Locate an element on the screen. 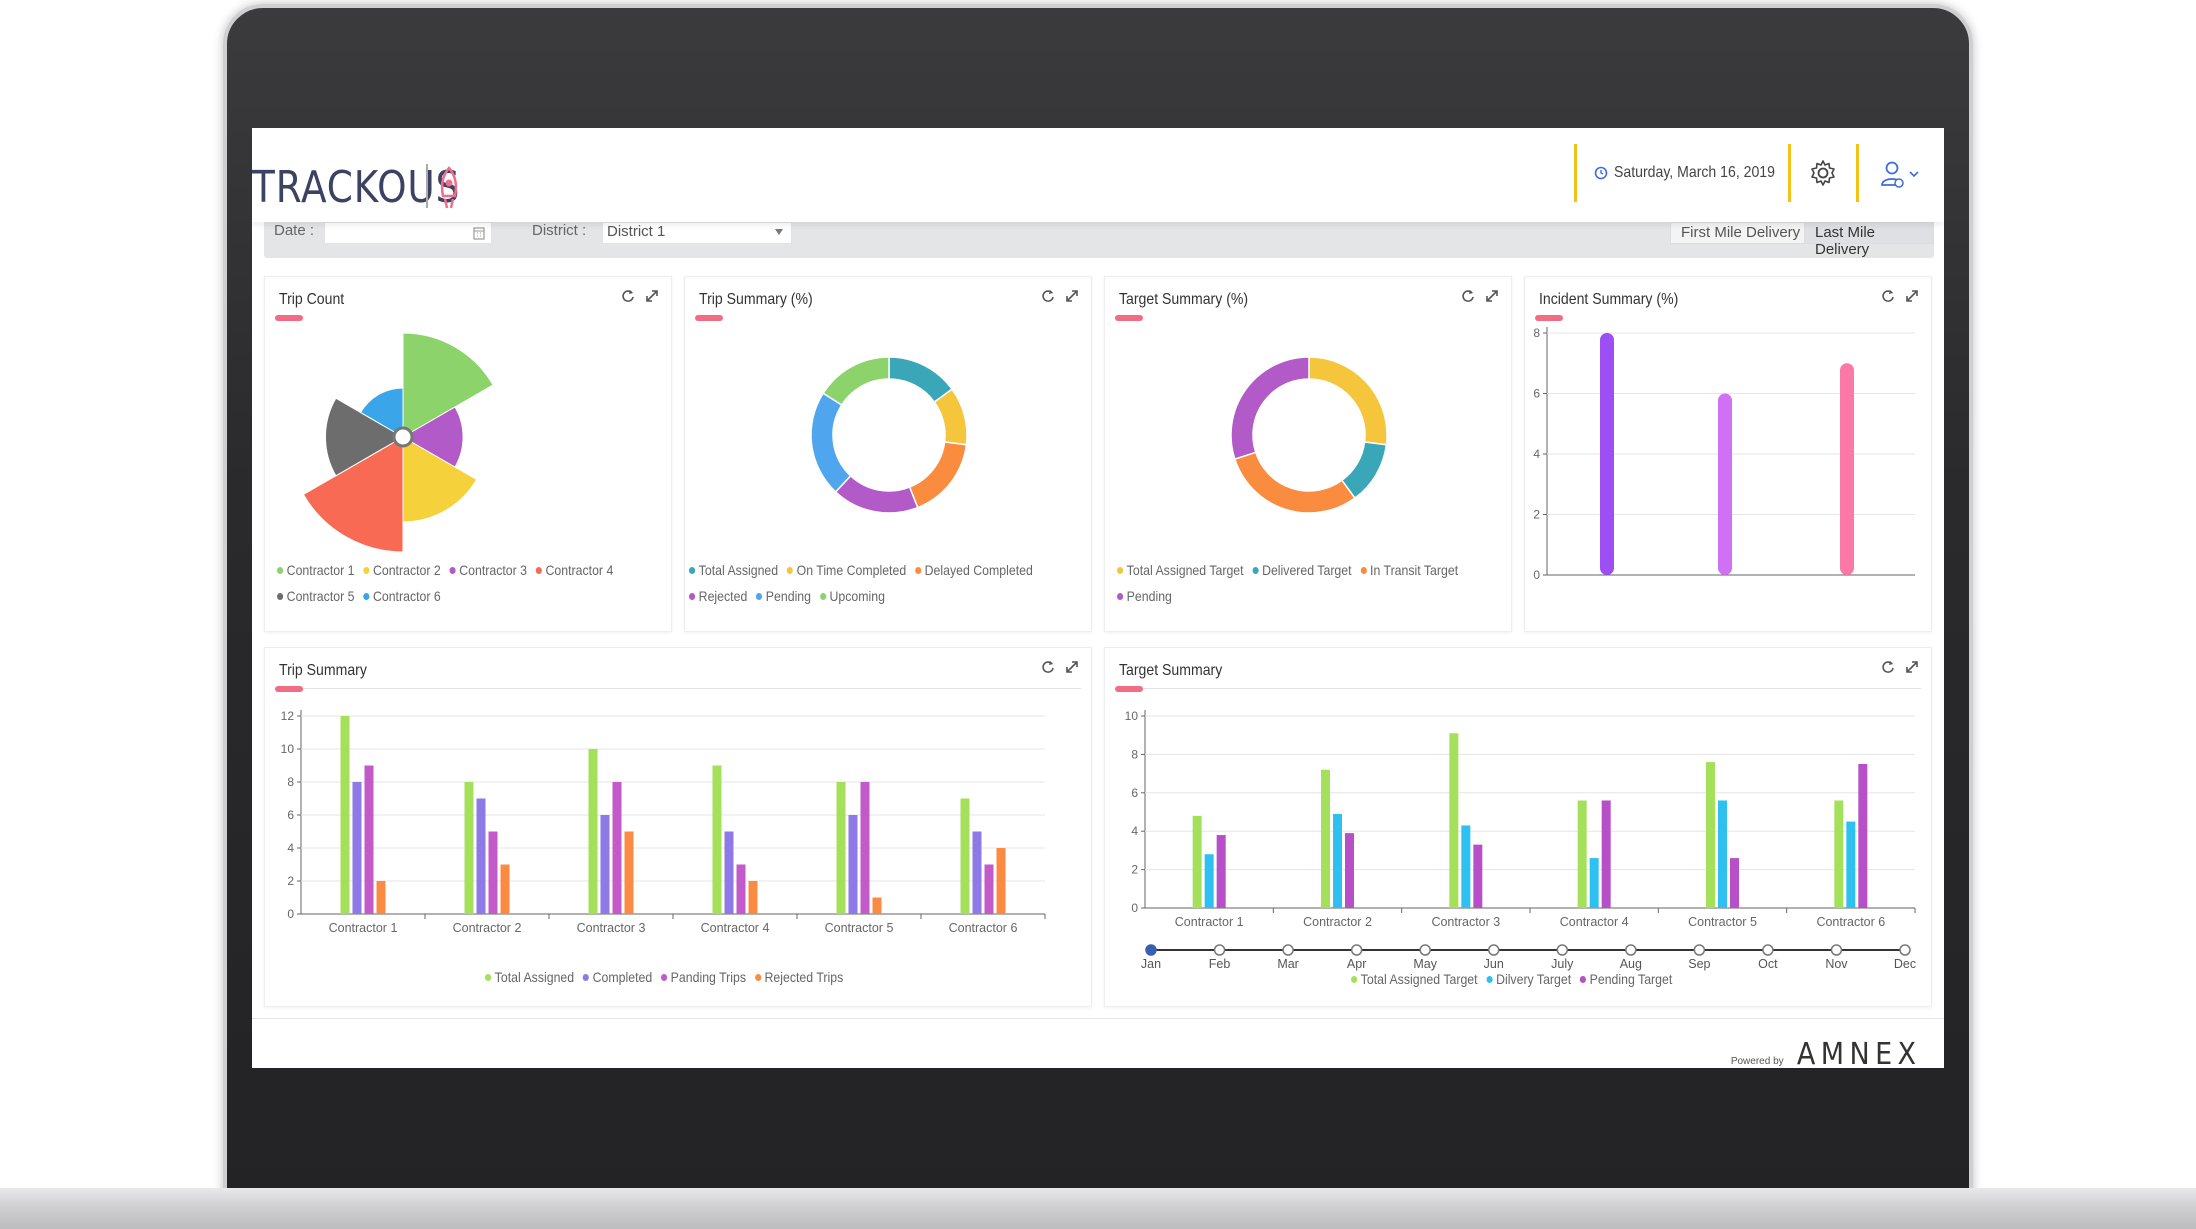 The height and width of the screenshot is (1229, 2196). legend-item: In Transit Target is located at coordinates (1409, 570).